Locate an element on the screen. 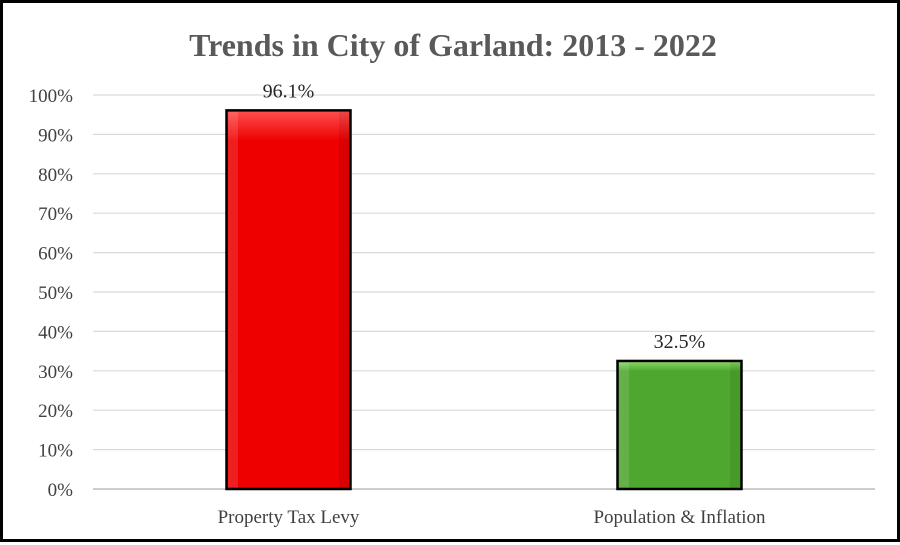 This screenshot has height=545, width=900. y-tick-label: 70% is located at coordinates (55, 214).